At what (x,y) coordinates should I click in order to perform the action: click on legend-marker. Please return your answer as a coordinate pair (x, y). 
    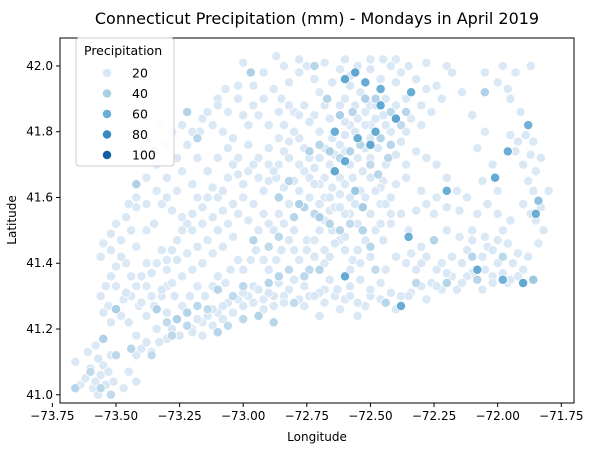
    Looking at the image, I should click on (107, 134).